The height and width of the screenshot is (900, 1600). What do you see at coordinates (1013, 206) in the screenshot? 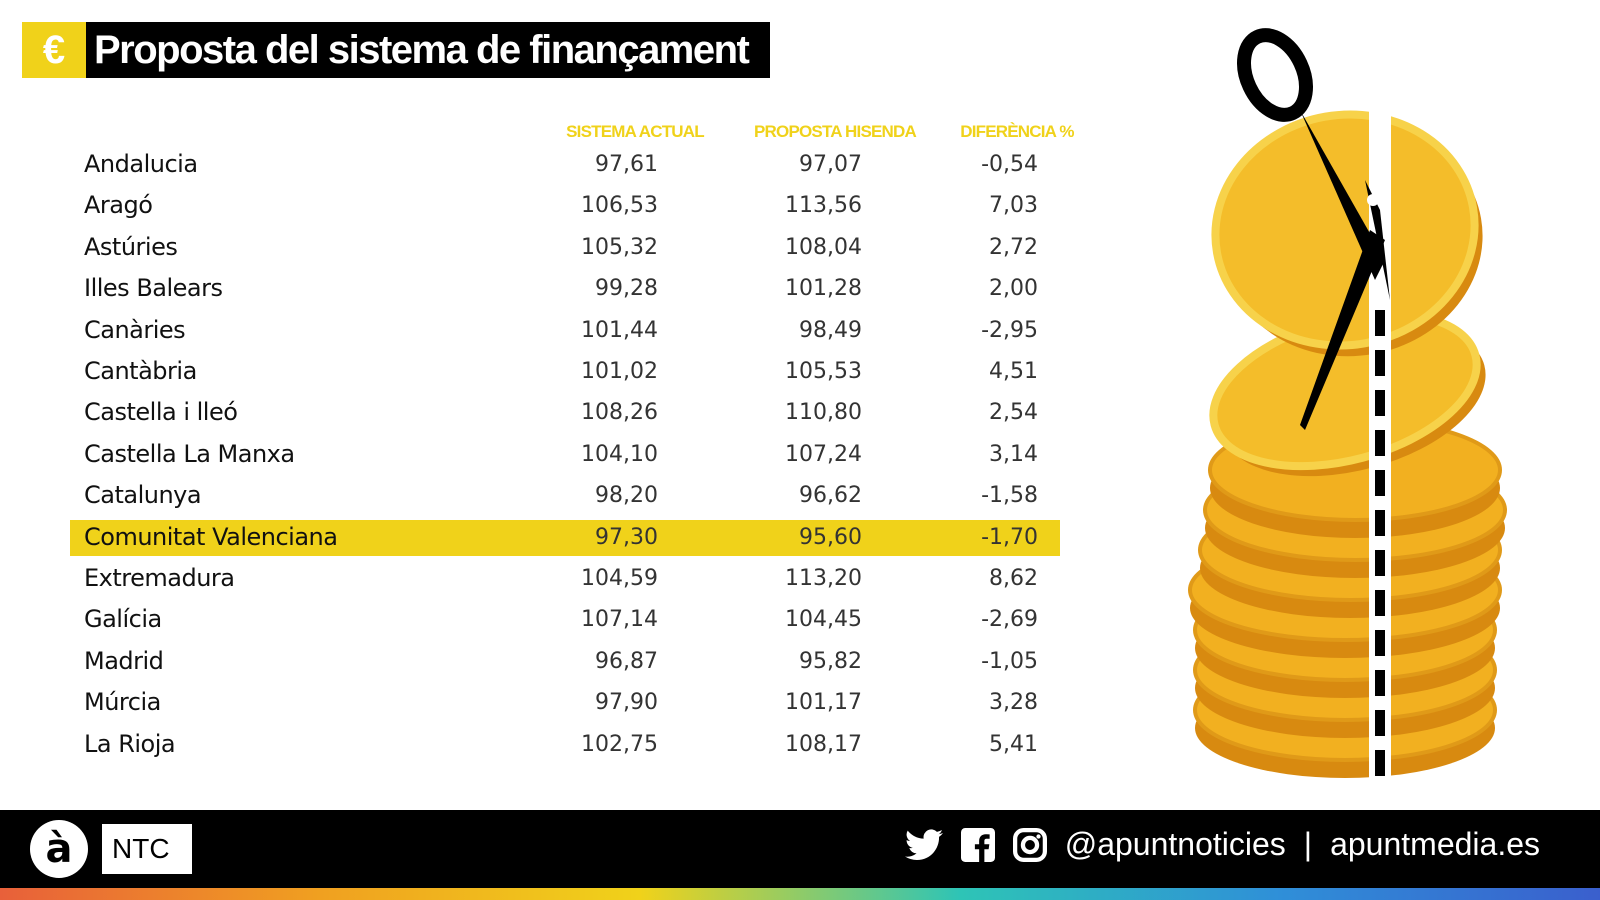
I see `diferencia-value: 7,03` at bounding box center [1013, 206].